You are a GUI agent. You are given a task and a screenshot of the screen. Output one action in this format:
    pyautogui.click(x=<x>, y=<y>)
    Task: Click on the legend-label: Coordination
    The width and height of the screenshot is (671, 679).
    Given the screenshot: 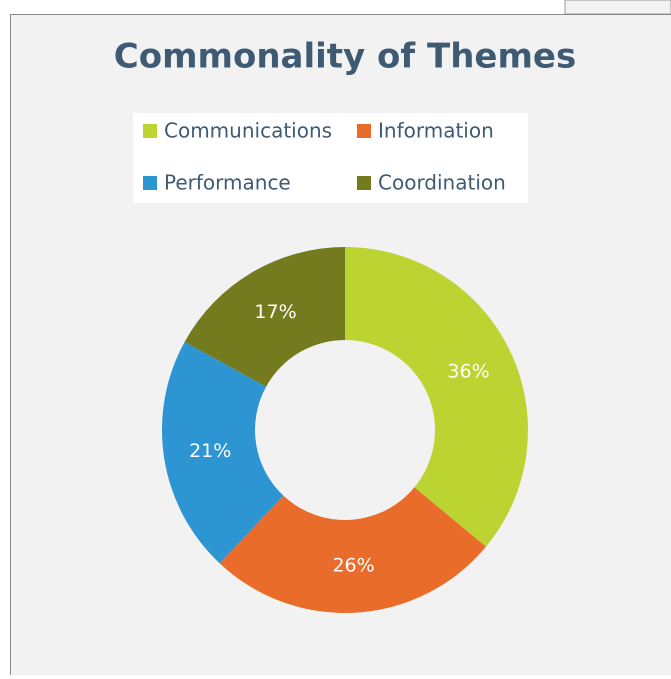 What is the action you would take?
    pyautogui.click(x=442, y=183)
    